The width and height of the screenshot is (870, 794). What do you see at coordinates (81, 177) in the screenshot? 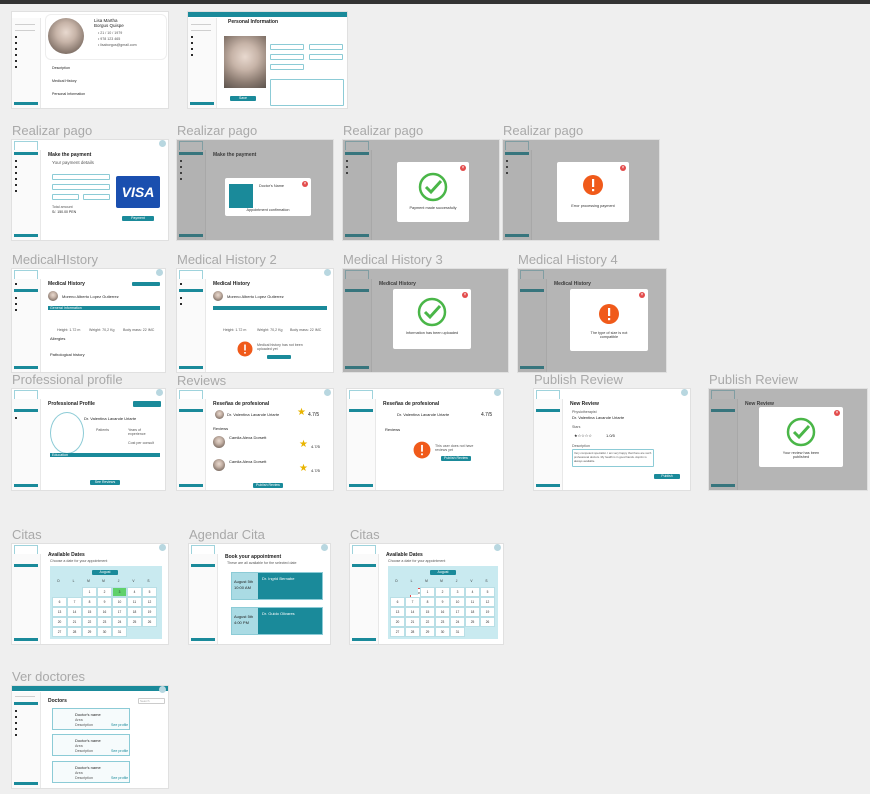
I see `card-holder-input` at bounding box center [81, 177].